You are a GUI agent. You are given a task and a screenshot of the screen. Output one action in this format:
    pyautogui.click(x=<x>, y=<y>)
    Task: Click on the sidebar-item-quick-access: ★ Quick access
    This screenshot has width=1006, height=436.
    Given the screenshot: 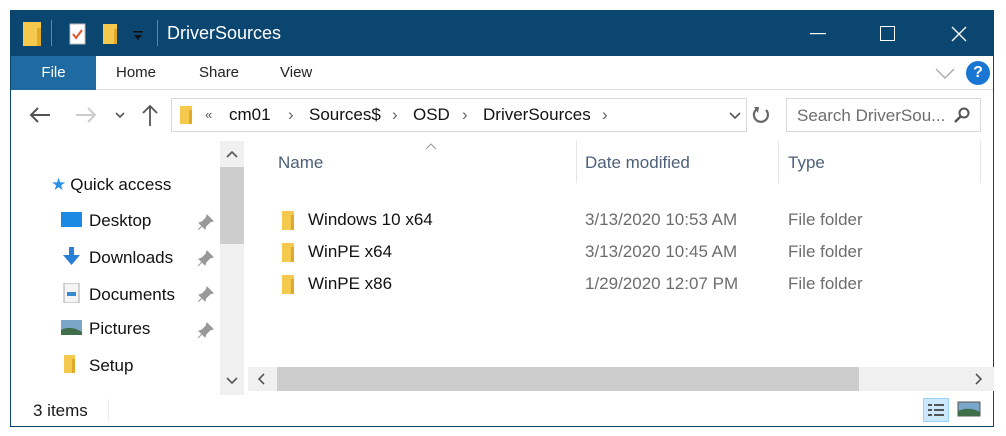 What is the action you would take?
    pyautogui.click(x=111, y=184)
    